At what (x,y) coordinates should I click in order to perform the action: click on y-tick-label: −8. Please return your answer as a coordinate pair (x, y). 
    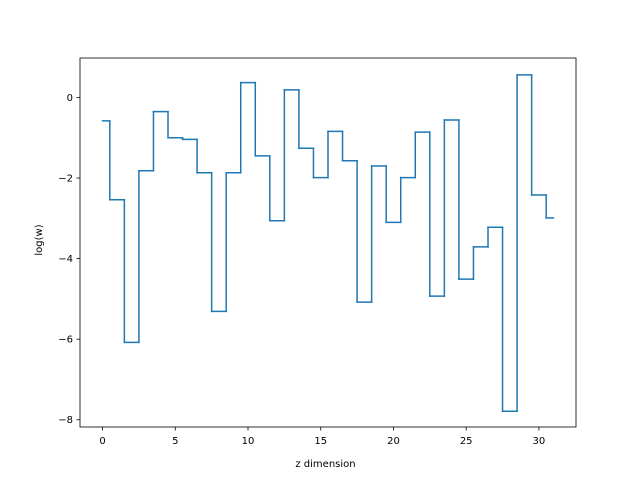
    Looking at the image, I should click on (65, 420).